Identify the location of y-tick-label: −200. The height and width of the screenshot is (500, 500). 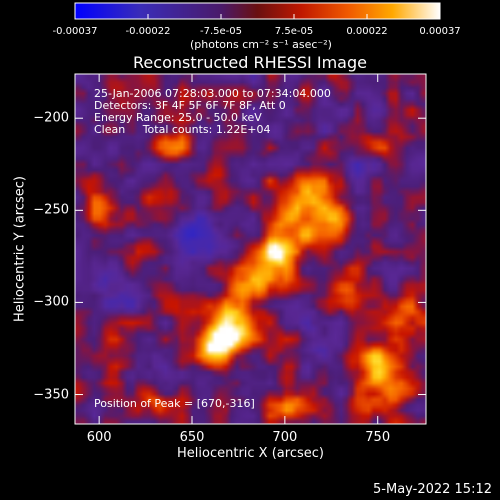
(51, 118).